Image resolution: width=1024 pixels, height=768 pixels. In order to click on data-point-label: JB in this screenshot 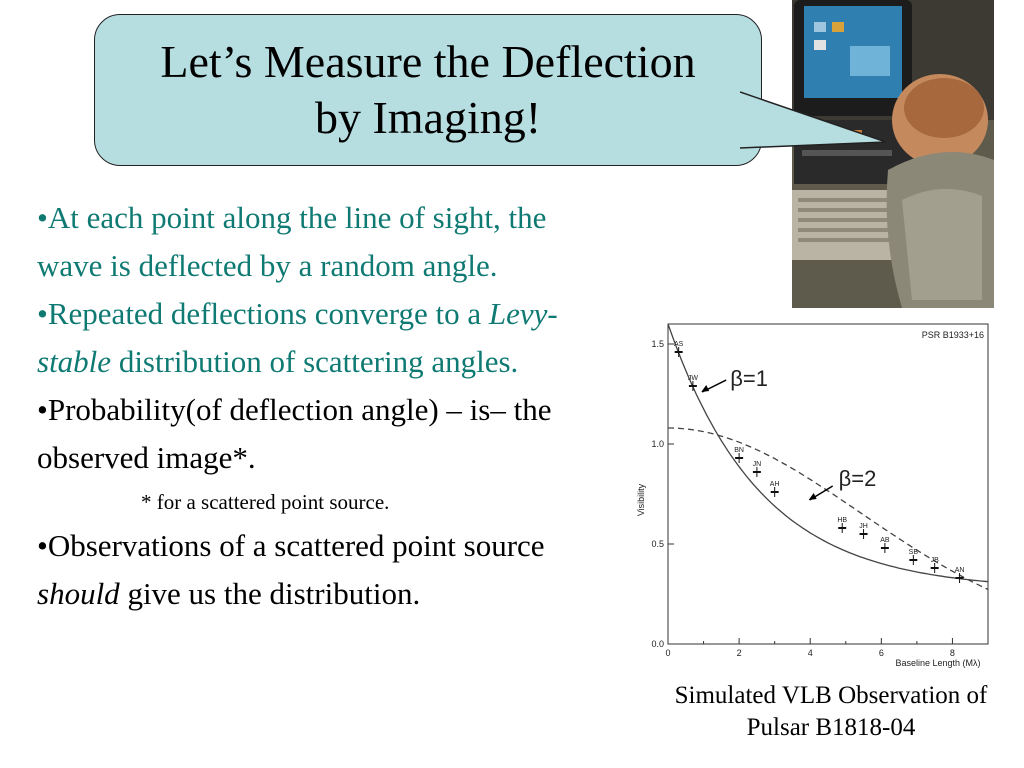, I will do `click(935, 560)`.